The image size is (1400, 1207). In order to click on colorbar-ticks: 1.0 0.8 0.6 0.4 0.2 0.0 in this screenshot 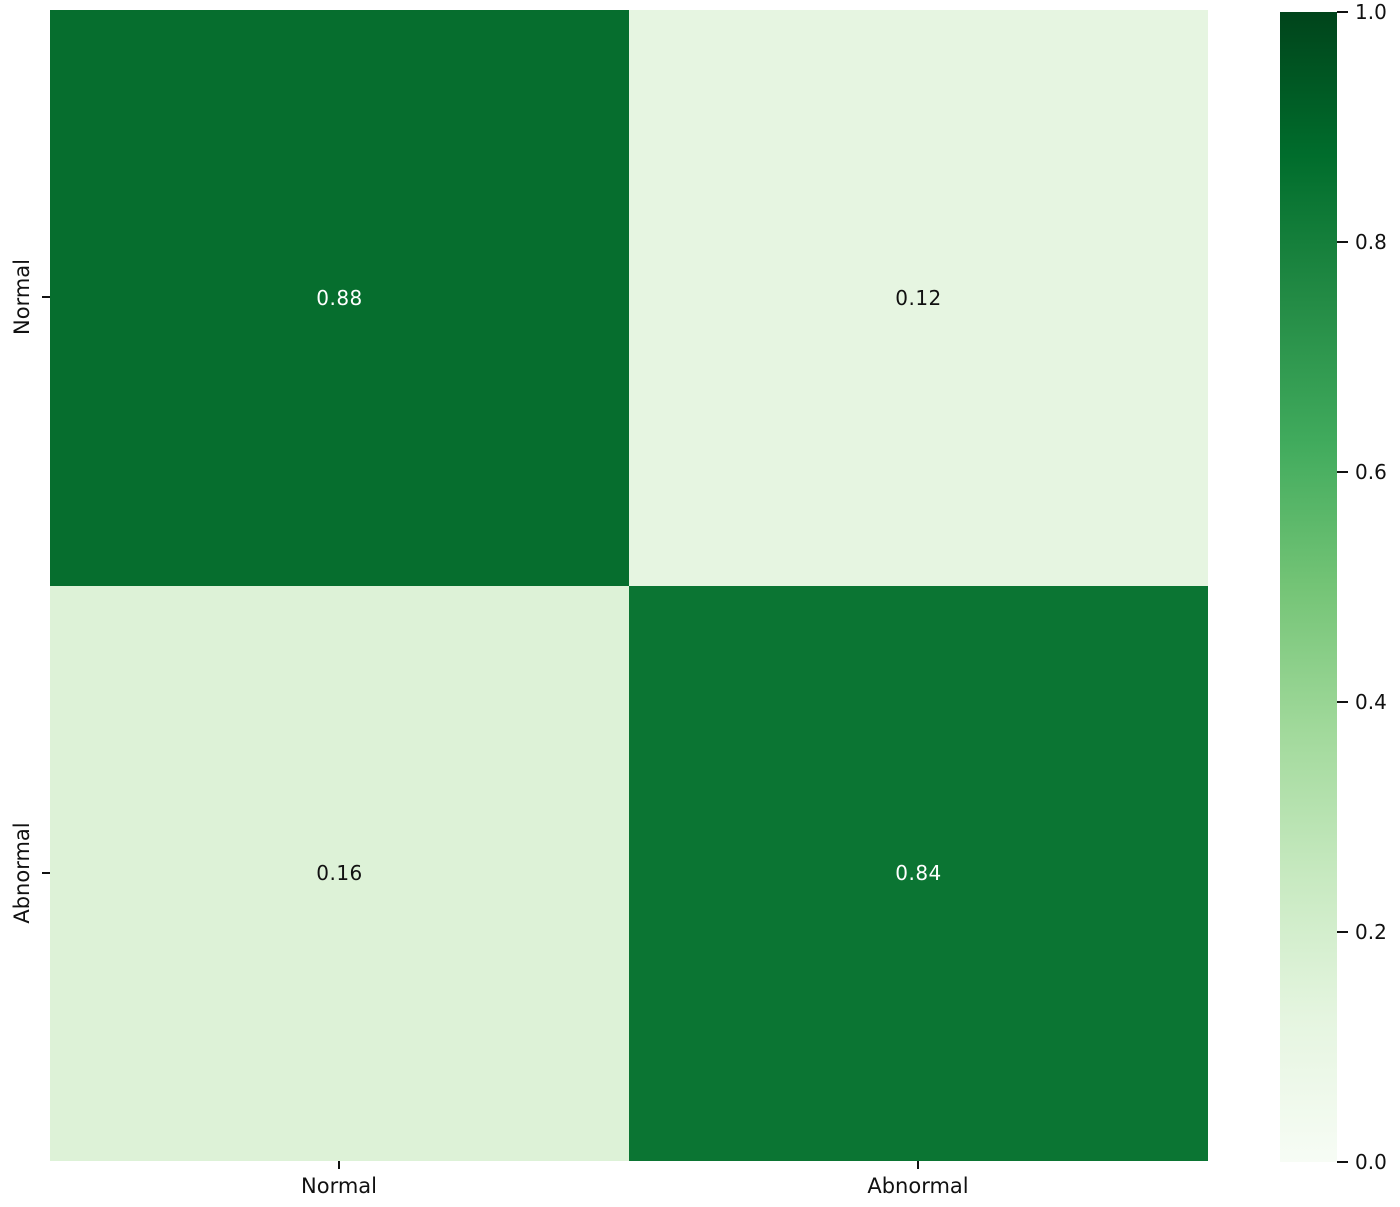, I will do `click(1367, 587)`.